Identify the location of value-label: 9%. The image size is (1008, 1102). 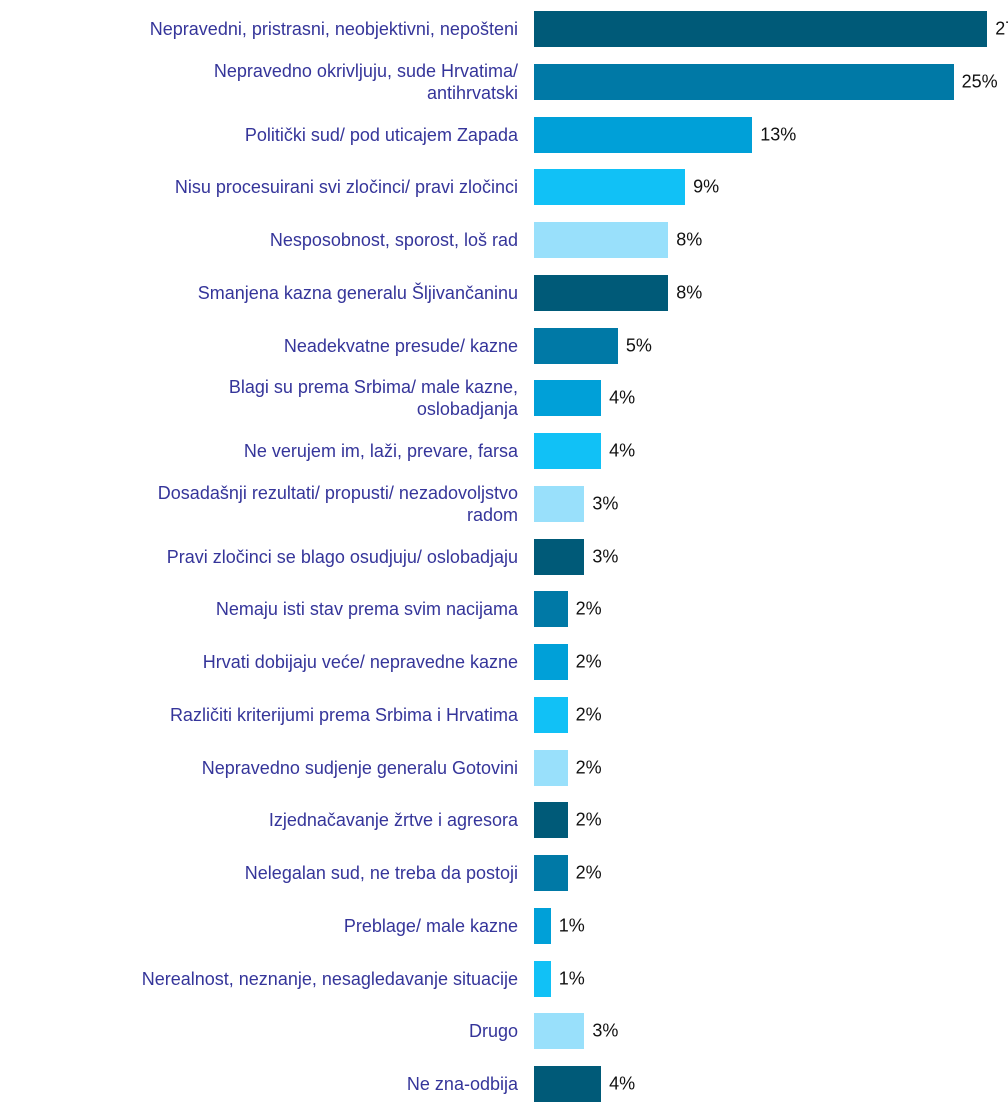
(706, 186).